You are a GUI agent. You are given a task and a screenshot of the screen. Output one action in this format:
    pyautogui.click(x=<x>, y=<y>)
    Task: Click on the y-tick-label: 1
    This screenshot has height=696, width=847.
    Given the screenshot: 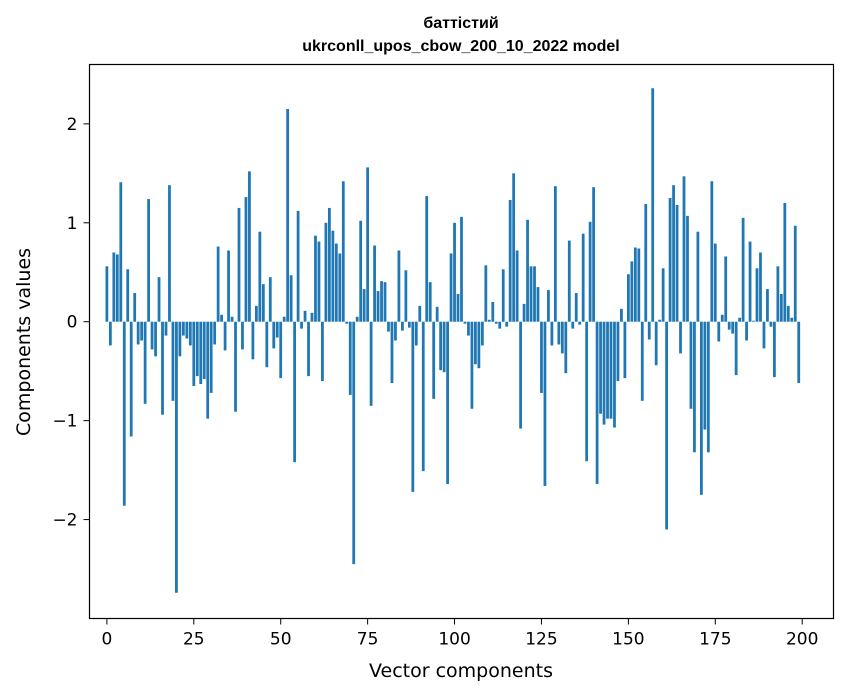 What is the action you would take?
    pyautogui.click(x=72, y=224)
    